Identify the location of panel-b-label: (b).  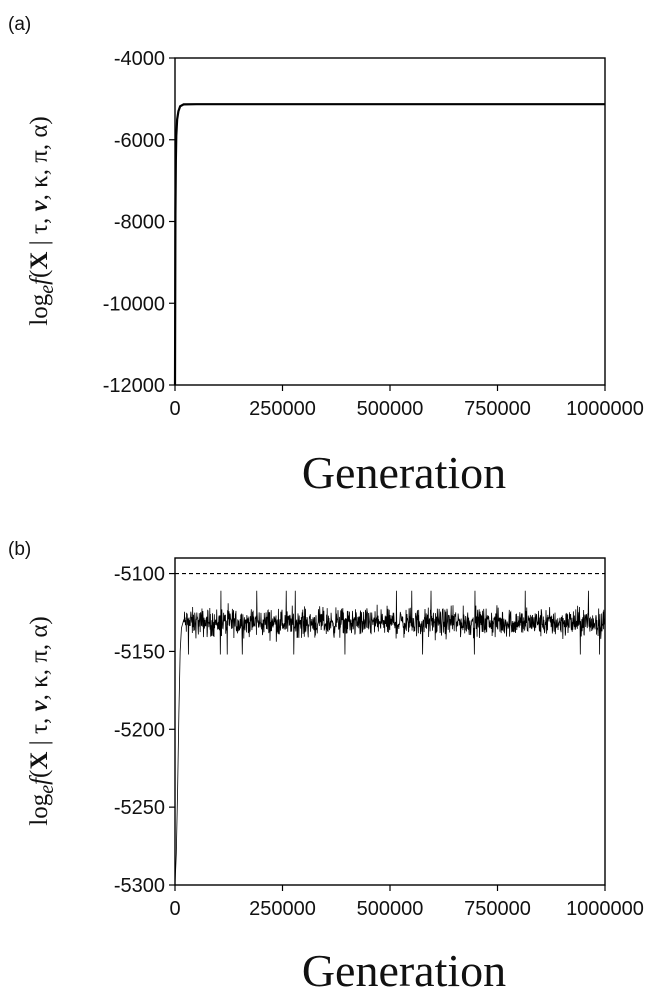
(19, 549).